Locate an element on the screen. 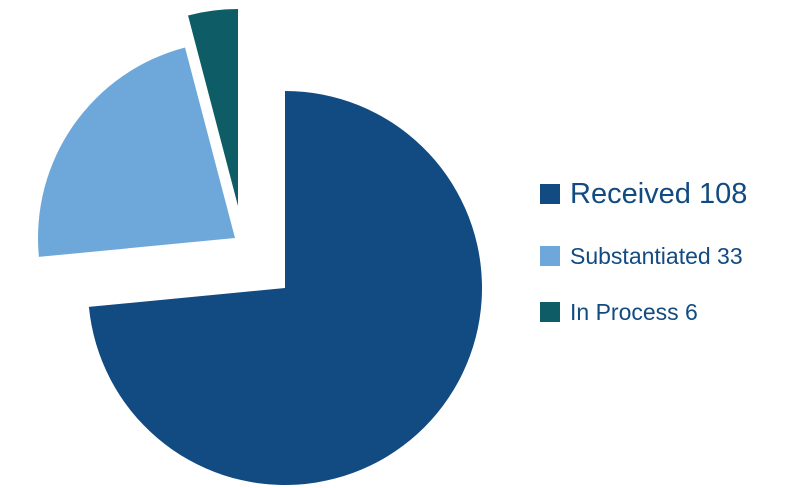 The height and width of the screenshot is (488, 792). pie-slice-substantiated is located at coordinates (136, 152).